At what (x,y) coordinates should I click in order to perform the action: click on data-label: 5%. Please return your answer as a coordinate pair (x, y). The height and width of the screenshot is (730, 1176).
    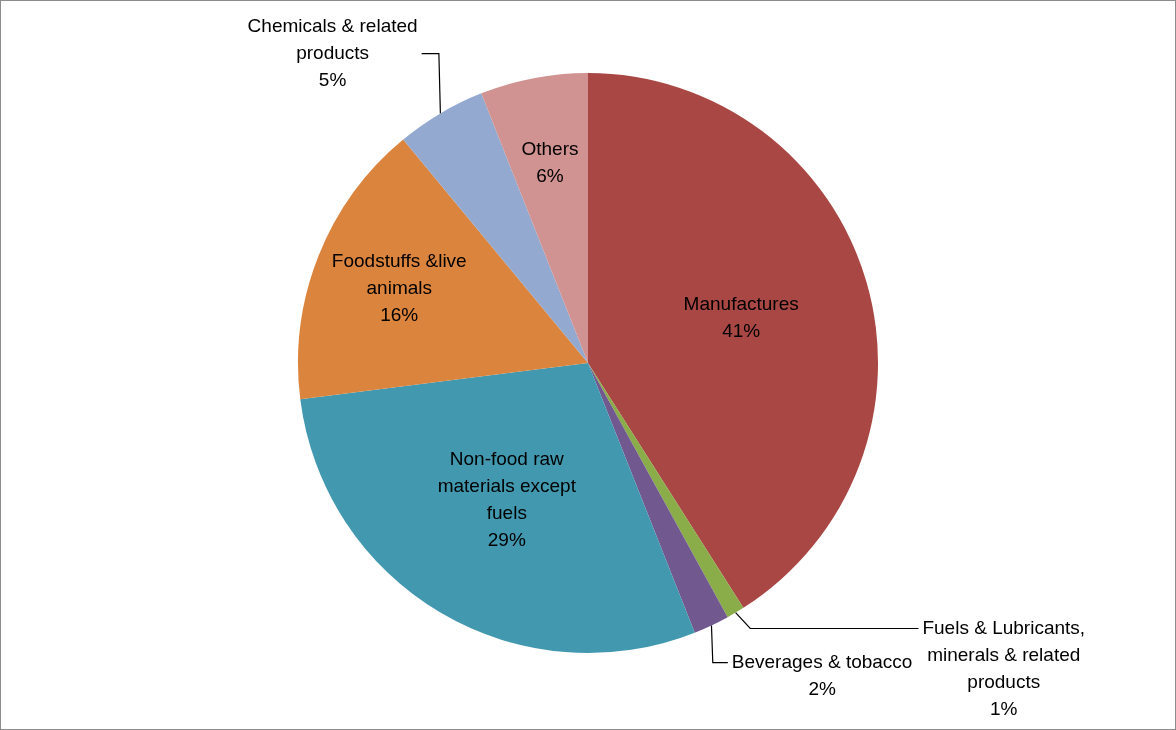
    Looking at the image, I should click on (332, 79).